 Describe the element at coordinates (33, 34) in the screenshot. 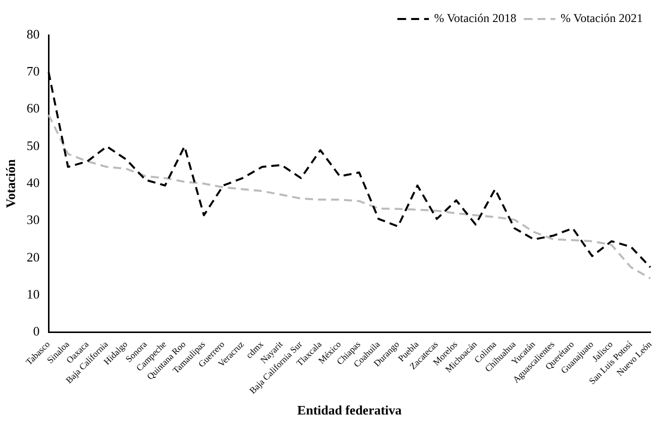

I see `y-tick-label: 80` at that location.